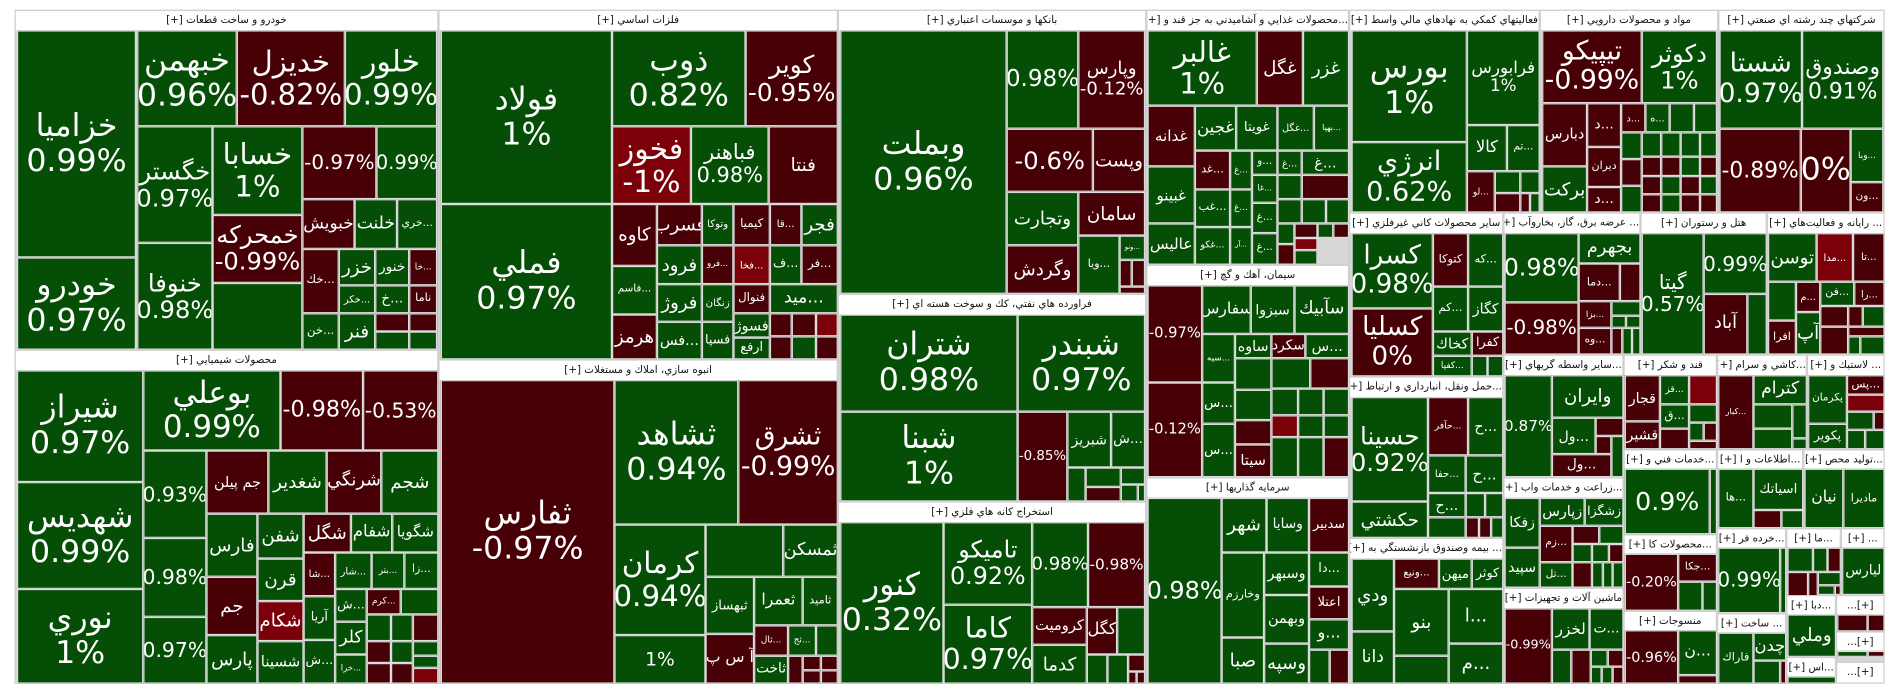 This screenshot has height=698, width=1904. I want to click on stock-tile: -0.97%, so click(1175, 334).